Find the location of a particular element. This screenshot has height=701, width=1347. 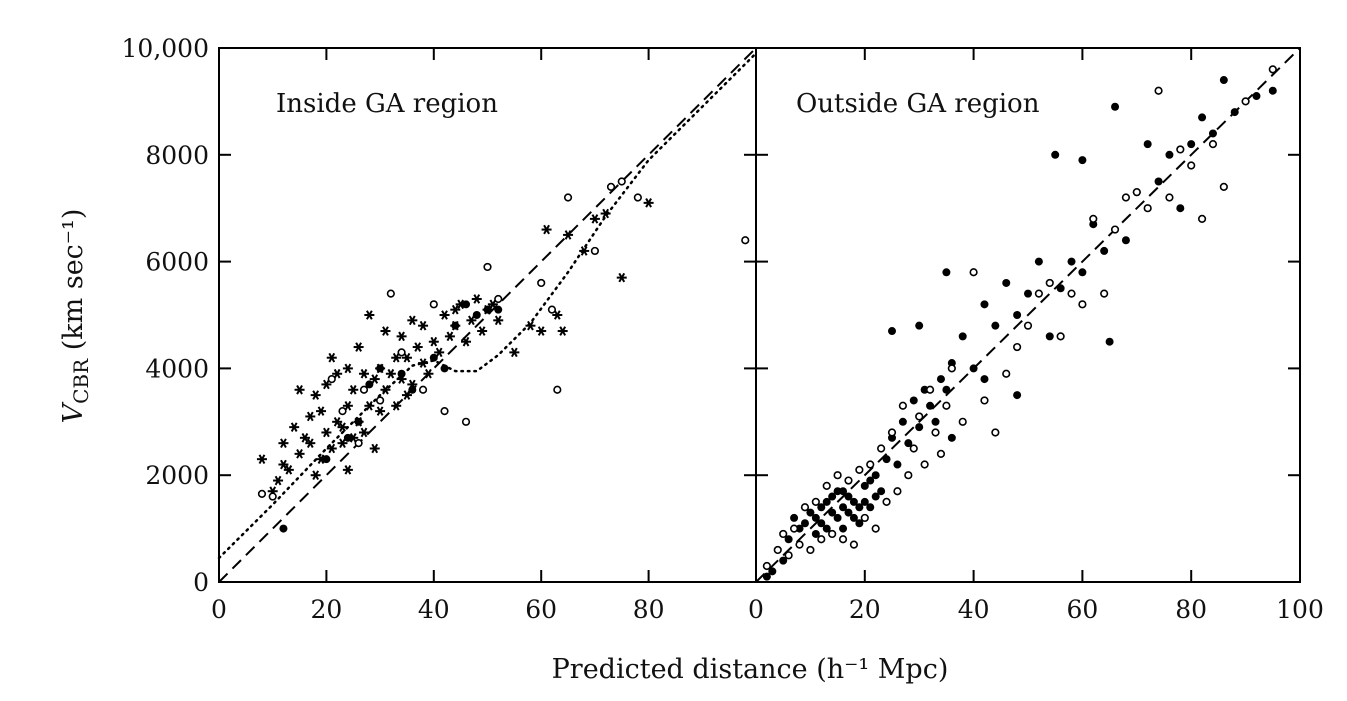

y-tick-label: 2000 is located at coordinates (177, 475).